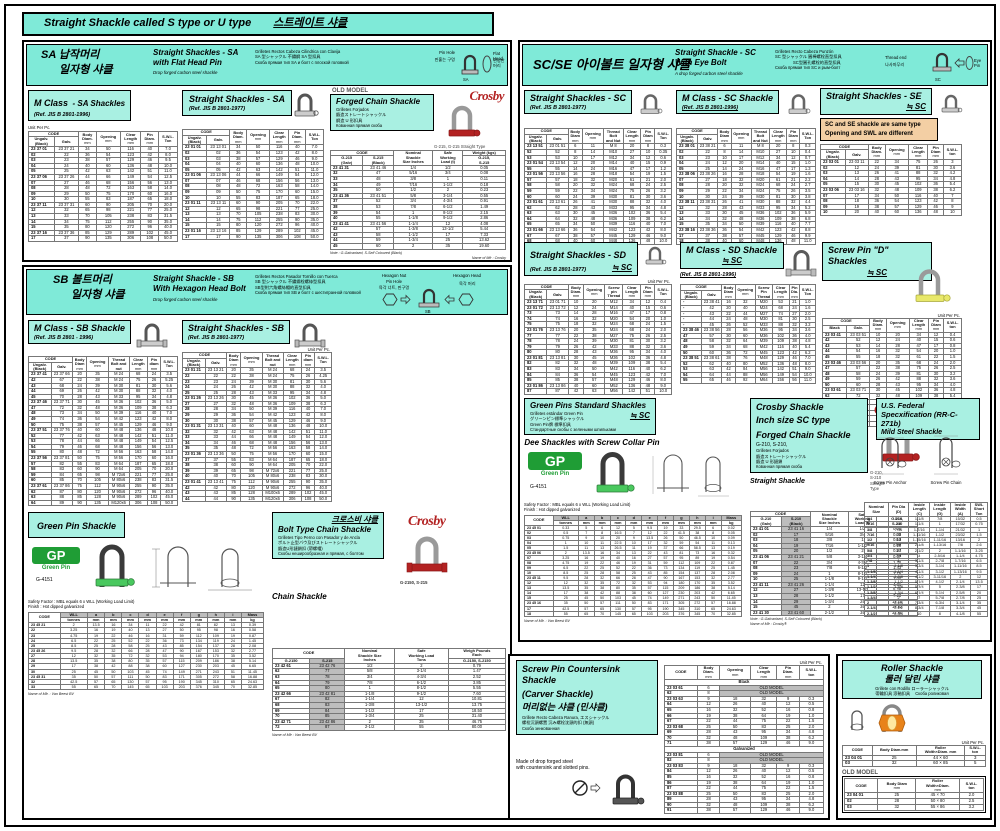 Image resolution: width=1000 pixels, height=831 pixels. Describe the element at coordinates (464, 121) in the screenshot. I see `forged-shackle-figure` at that location.